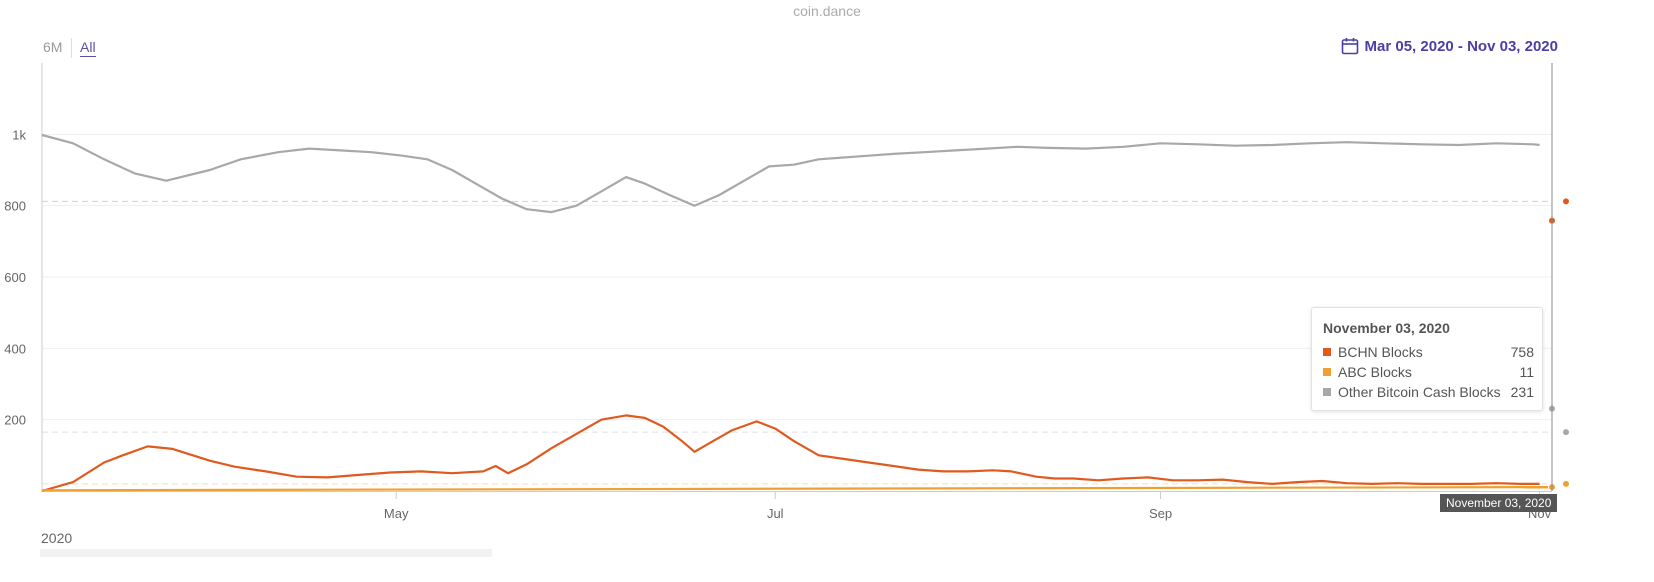 Image resolution: width=1654 pixels, height=582 pixels. What do you see at coordinates (1160, 513) in the screenshot?
I see `x-tick-label: Sep` at bounding box center [1160, 513].